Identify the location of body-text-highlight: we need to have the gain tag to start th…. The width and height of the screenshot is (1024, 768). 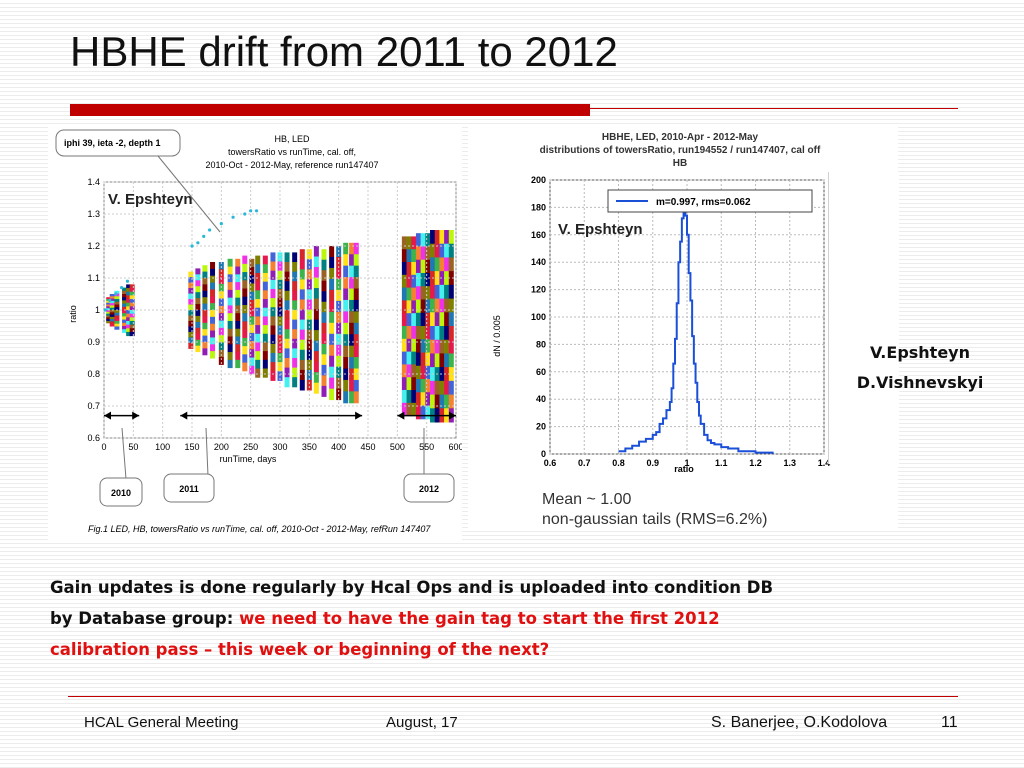
(385, 634).